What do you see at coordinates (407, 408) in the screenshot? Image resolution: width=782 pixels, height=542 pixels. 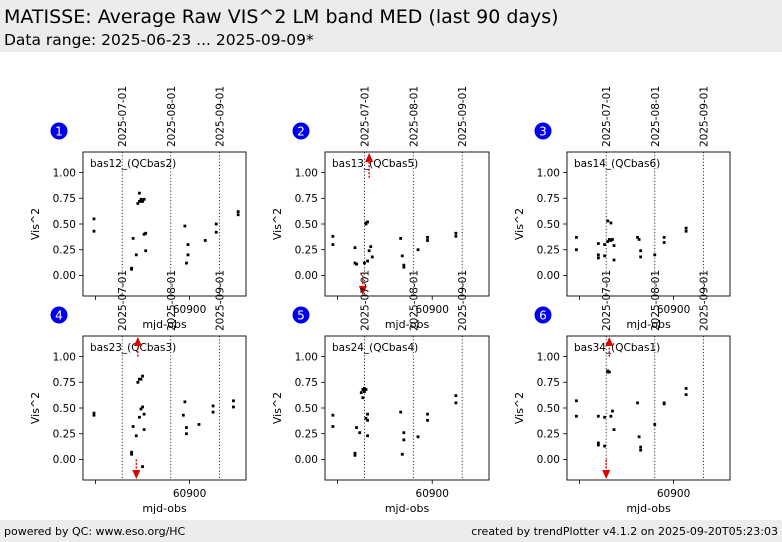 I see `axes-frame` at bounding box center [407, 408].